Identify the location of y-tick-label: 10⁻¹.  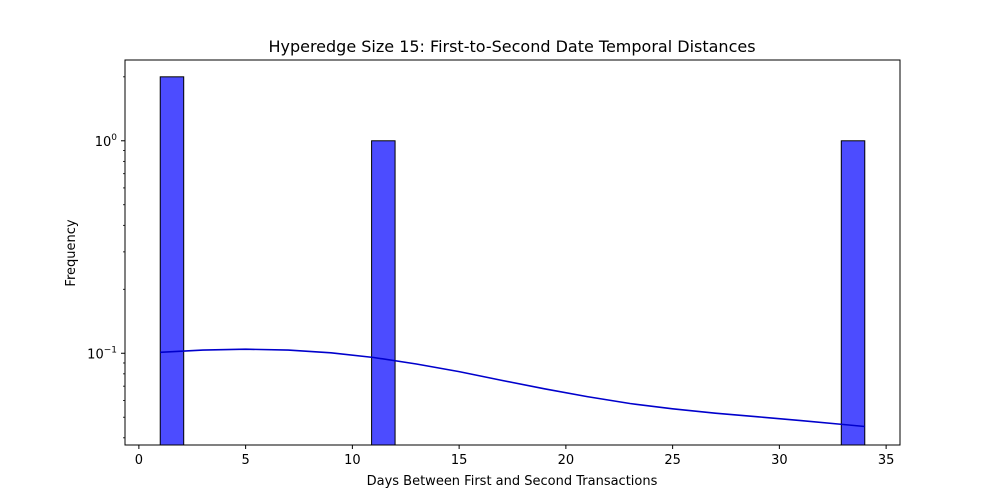
(102, 353).